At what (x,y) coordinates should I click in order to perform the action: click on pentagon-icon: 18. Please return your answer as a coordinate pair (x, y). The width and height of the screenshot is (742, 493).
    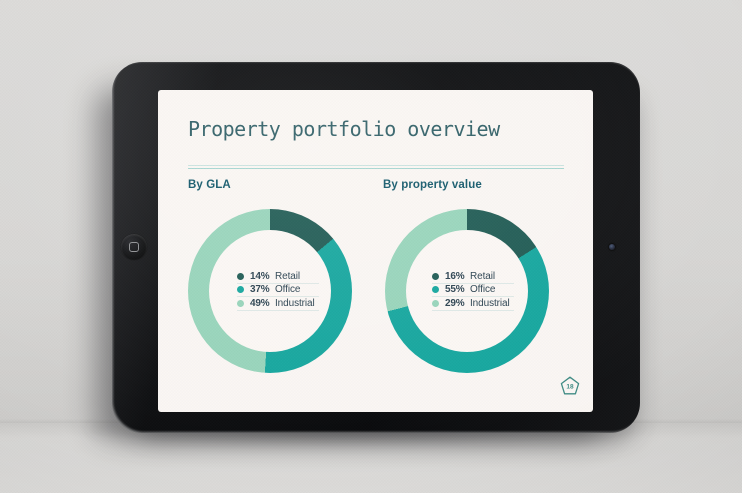
    Looking at the image, I should click on (570, 385).